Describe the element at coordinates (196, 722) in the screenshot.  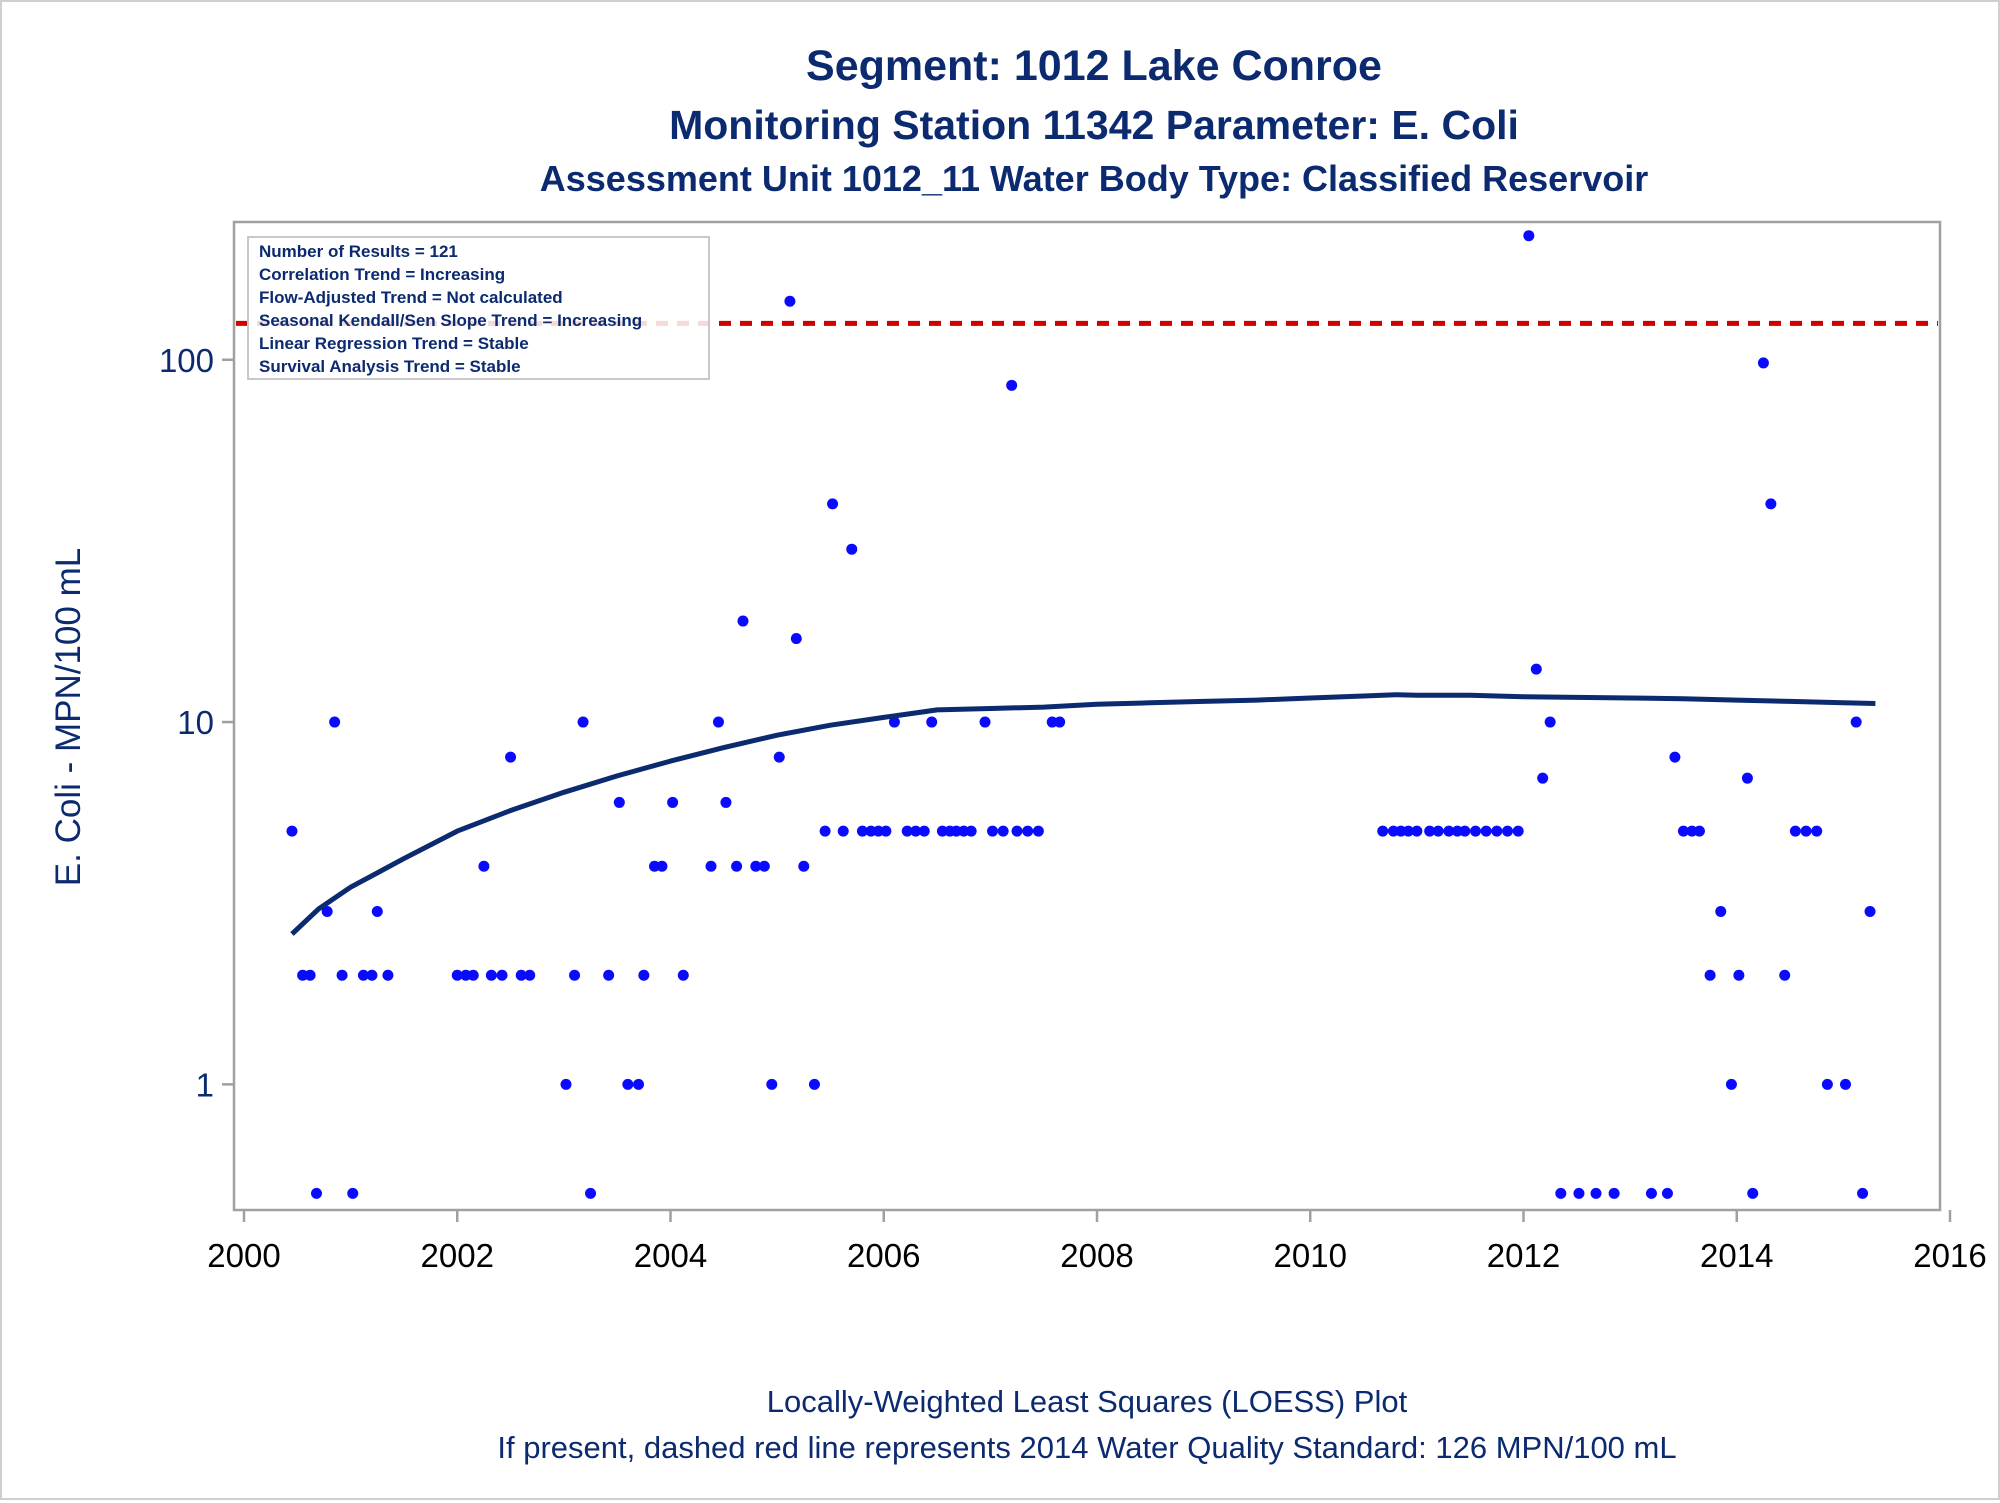
I see `y-axis: 1 10 100` at that location.